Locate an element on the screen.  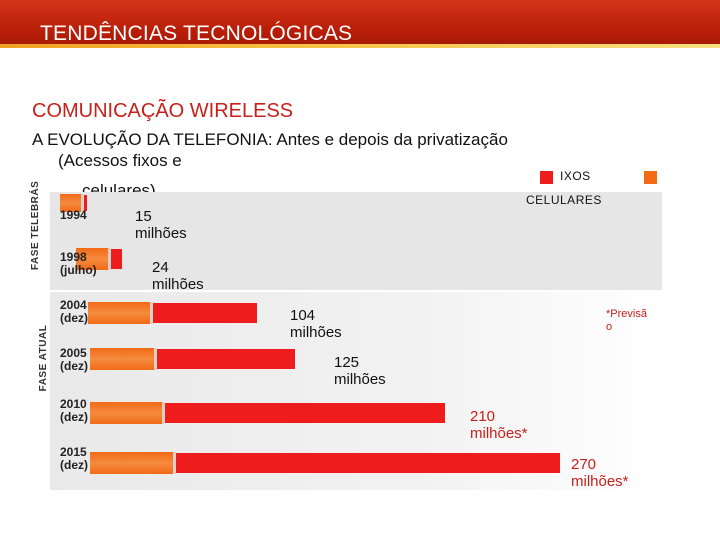
header-bar is located at coordinates (360, 22).